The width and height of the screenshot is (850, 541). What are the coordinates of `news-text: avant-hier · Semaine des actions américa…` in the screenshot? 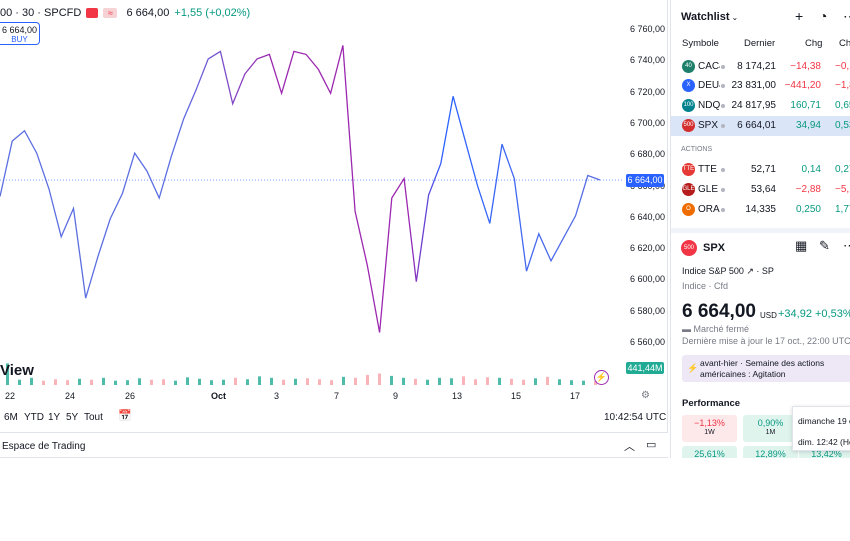 It's located at (762, 368).